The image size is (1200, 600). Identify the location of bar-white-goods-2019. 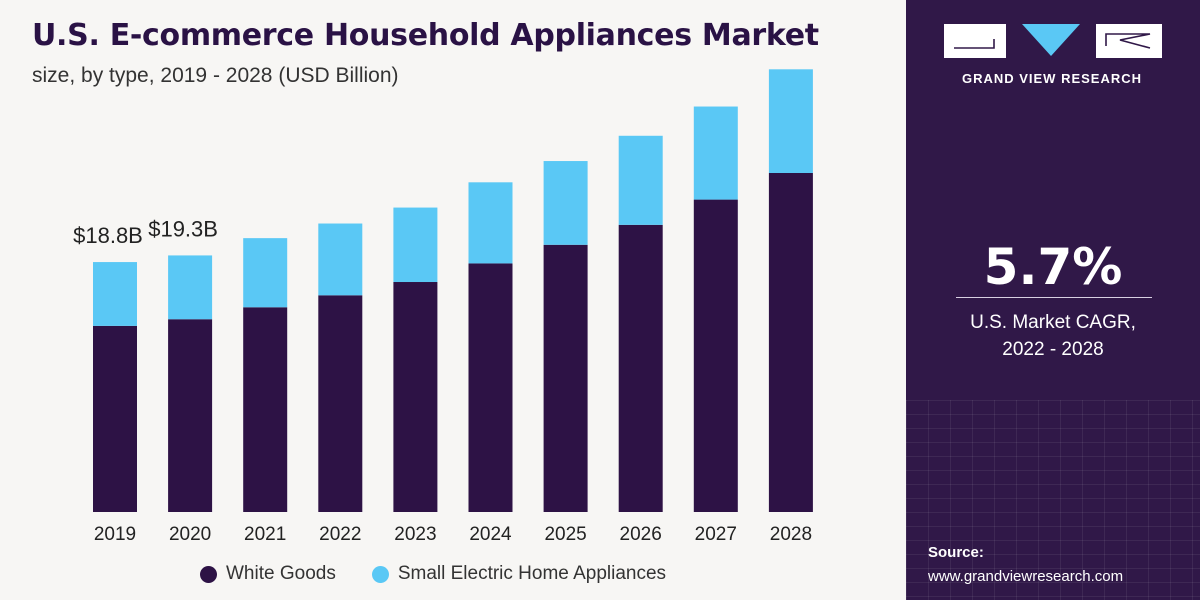
(115, 418).